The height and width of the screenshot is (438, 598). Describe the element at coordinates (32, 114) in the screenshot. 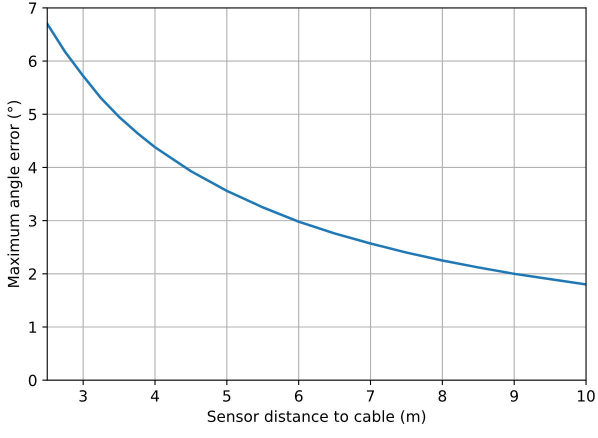

I see `y-tick-label: 5` at that location.